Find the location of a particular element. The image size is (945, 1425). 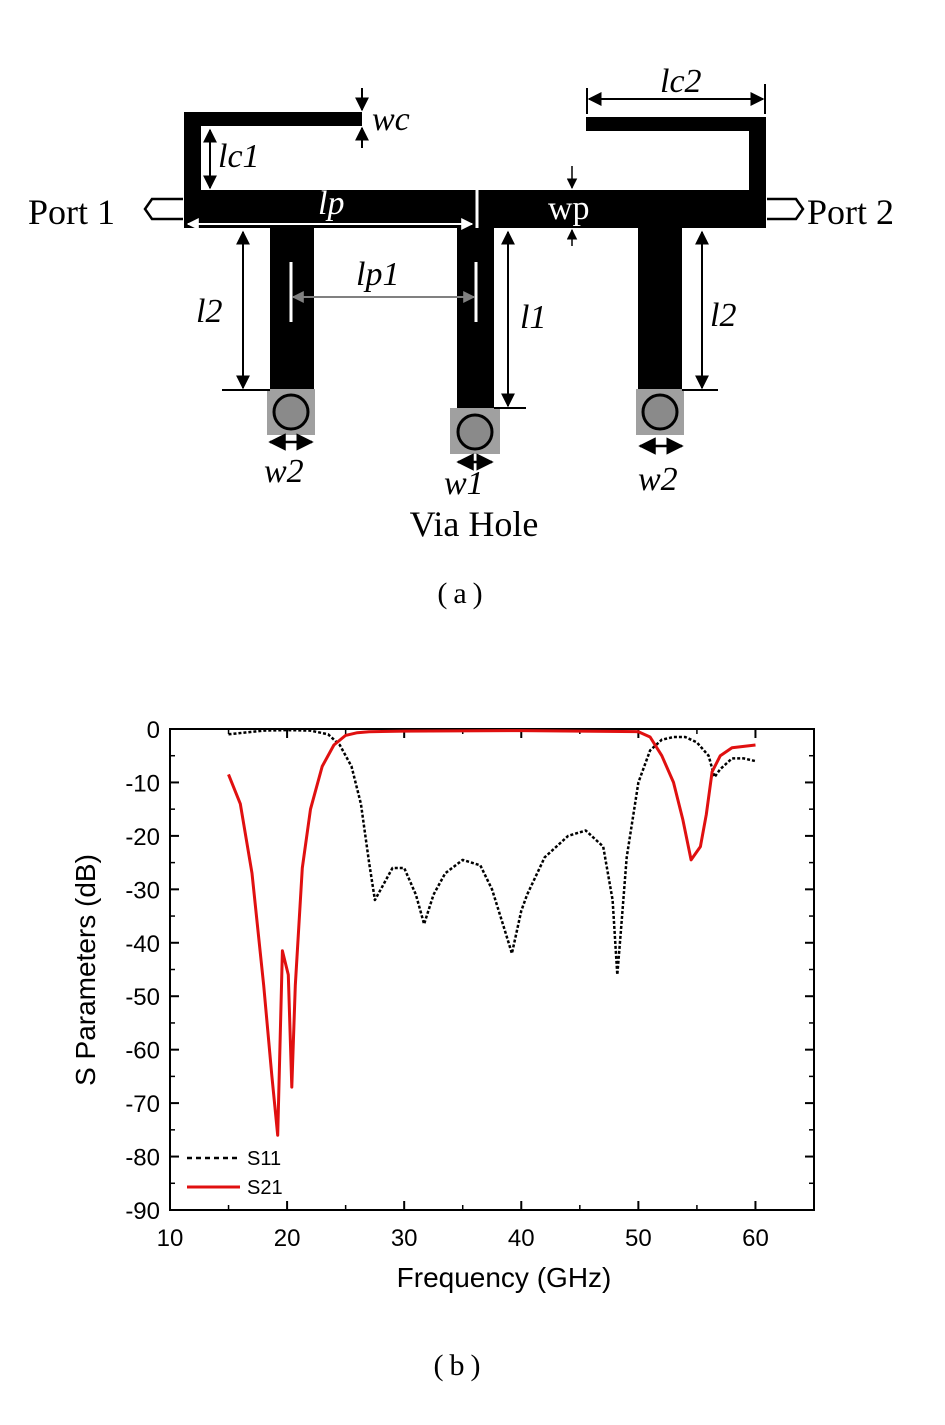

legend-label-s21: S21 is located at coordinates (265, 1188).